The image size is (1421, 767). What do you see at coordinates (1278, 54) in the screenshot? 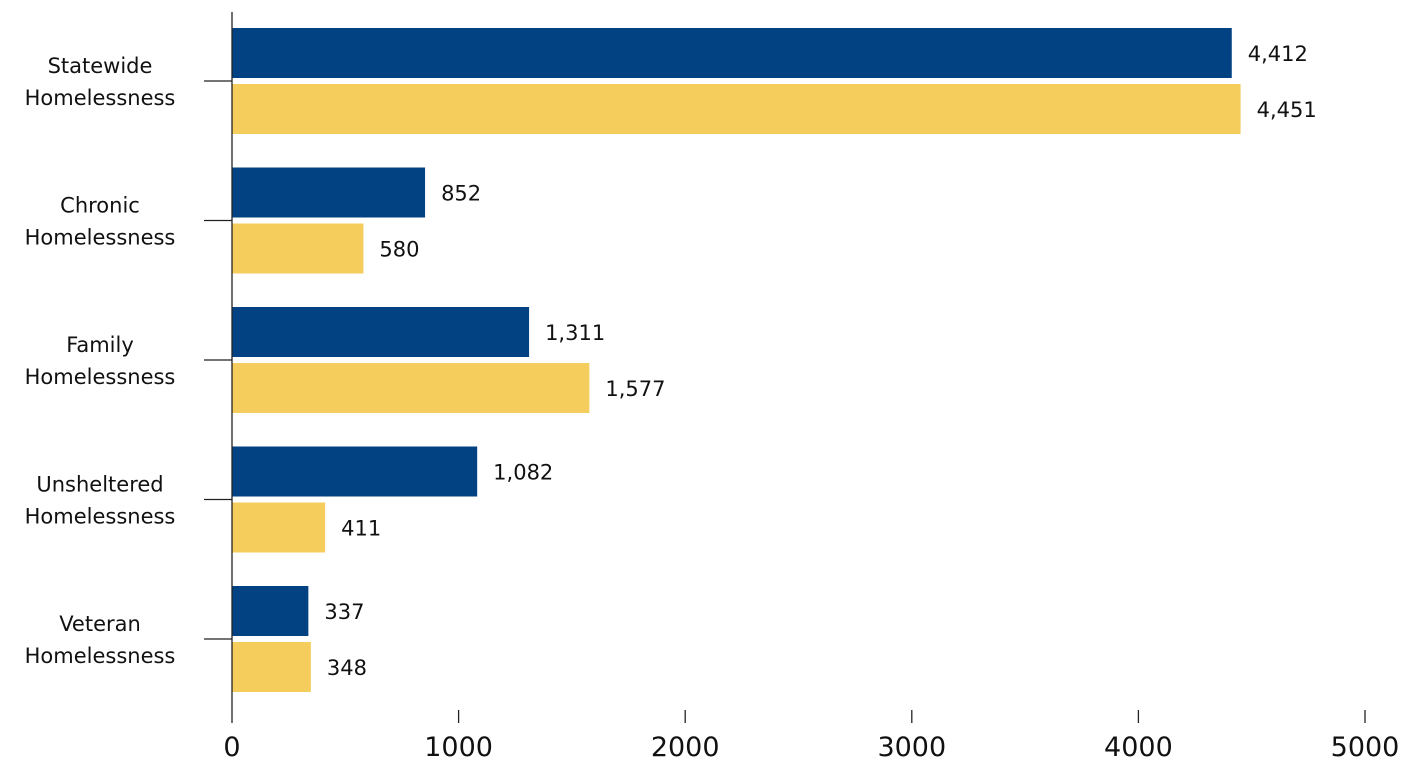
I see `value-label-0-series-0: 4,412` at bounding box center [1278, 54].